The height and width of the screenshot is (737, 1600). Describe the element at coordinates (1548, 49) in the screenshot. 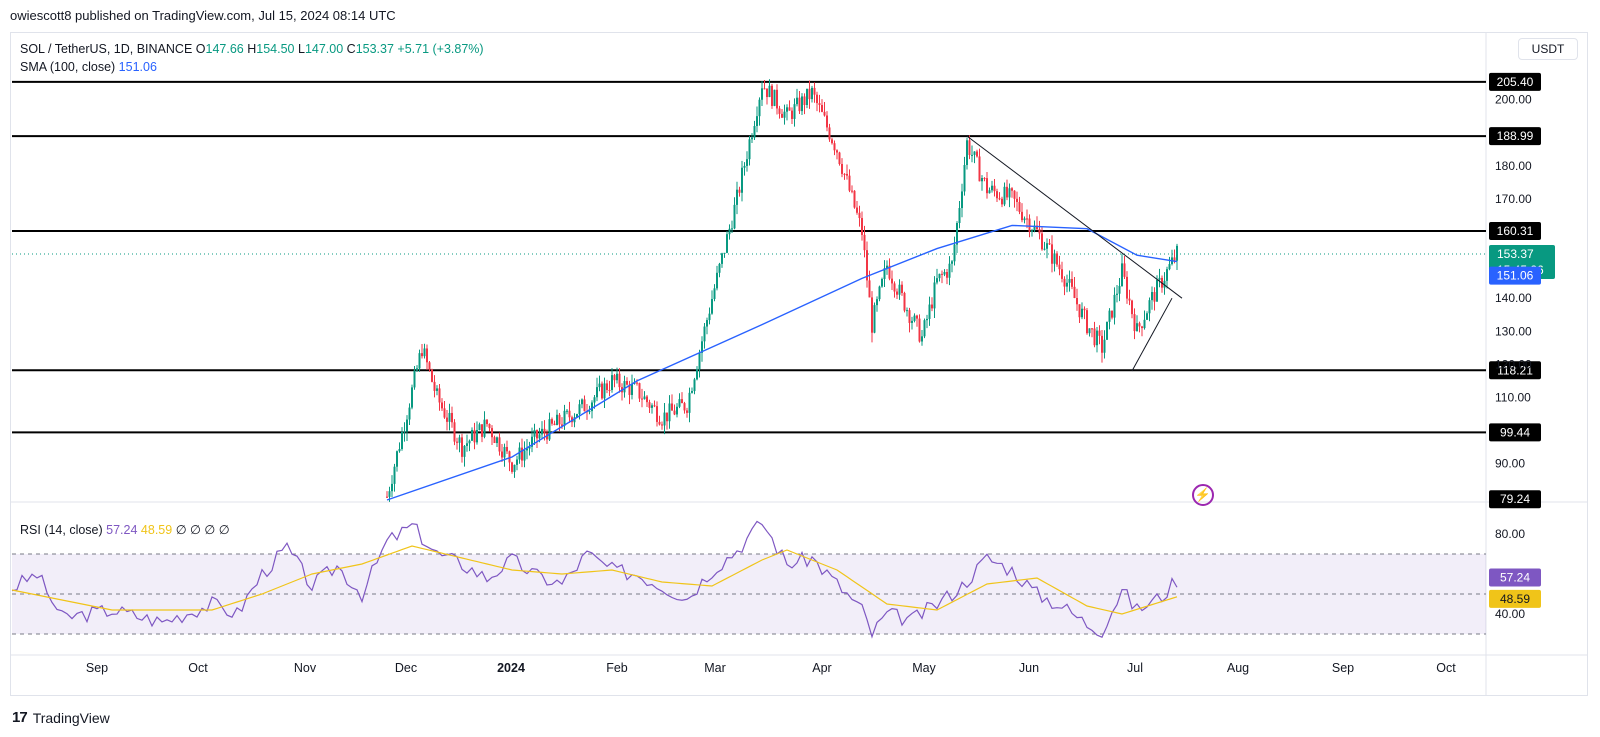

I see `currency-button: USDT` at that location.